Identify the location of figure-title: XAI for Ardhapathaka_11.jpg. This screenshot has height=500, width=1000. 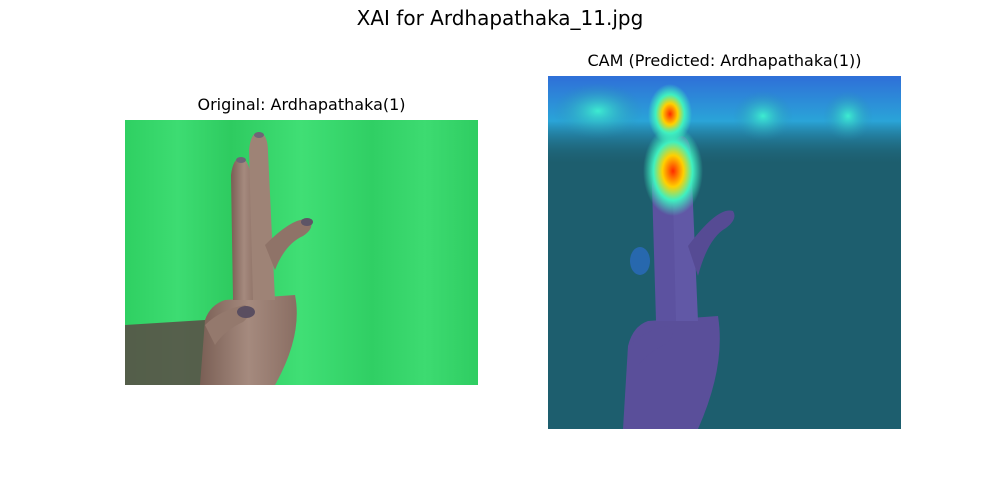
(500, 18).